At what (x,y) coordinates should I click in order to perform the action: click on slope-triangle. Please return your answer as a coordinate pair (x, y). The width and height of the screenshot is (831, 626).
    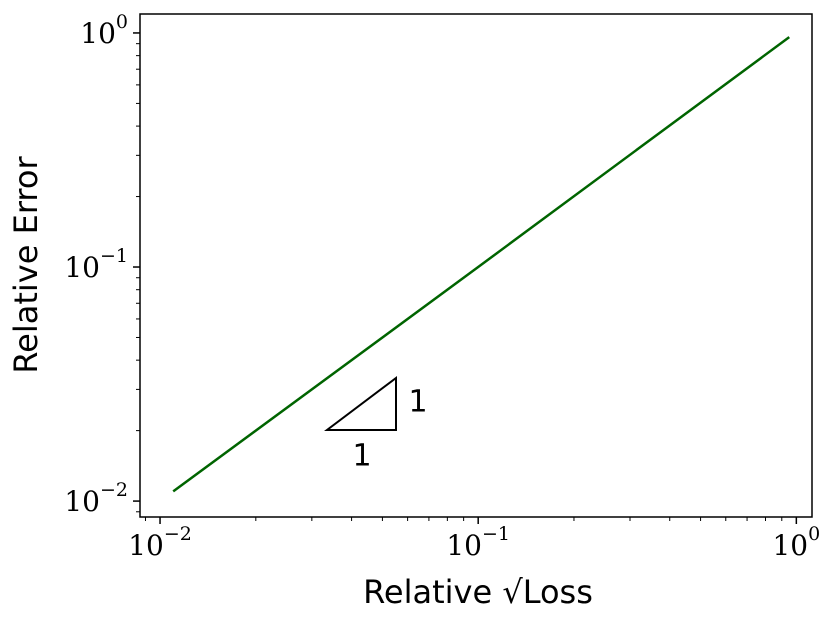
    Looking at the image, I should click on (360, 403).